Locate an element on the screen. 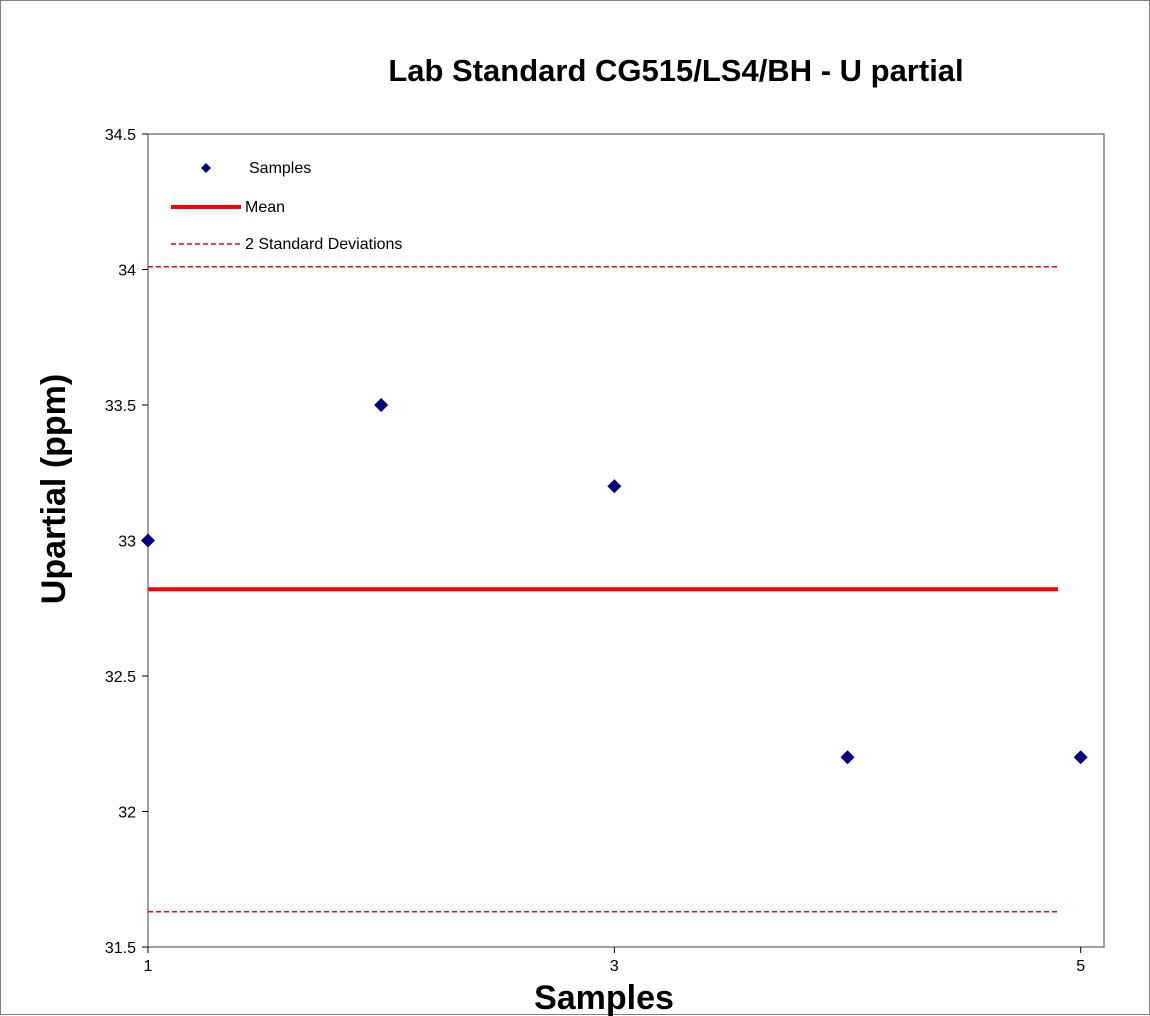 The width and height of the screenshot is (1150, 1016). y-tick-label: 33.5 is located at coordinates (120, 406).